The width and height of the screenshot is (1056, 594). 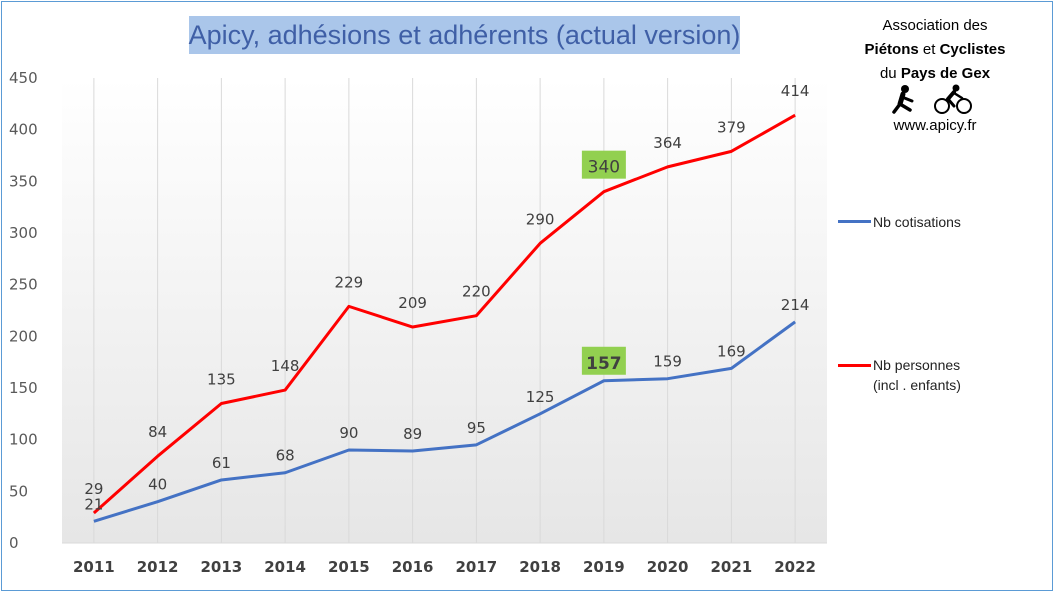 What do you see at coordinates (935, 125) in the screenshot?
I see `website-text: www.apicy.fr` at bounding box center [935, 125].